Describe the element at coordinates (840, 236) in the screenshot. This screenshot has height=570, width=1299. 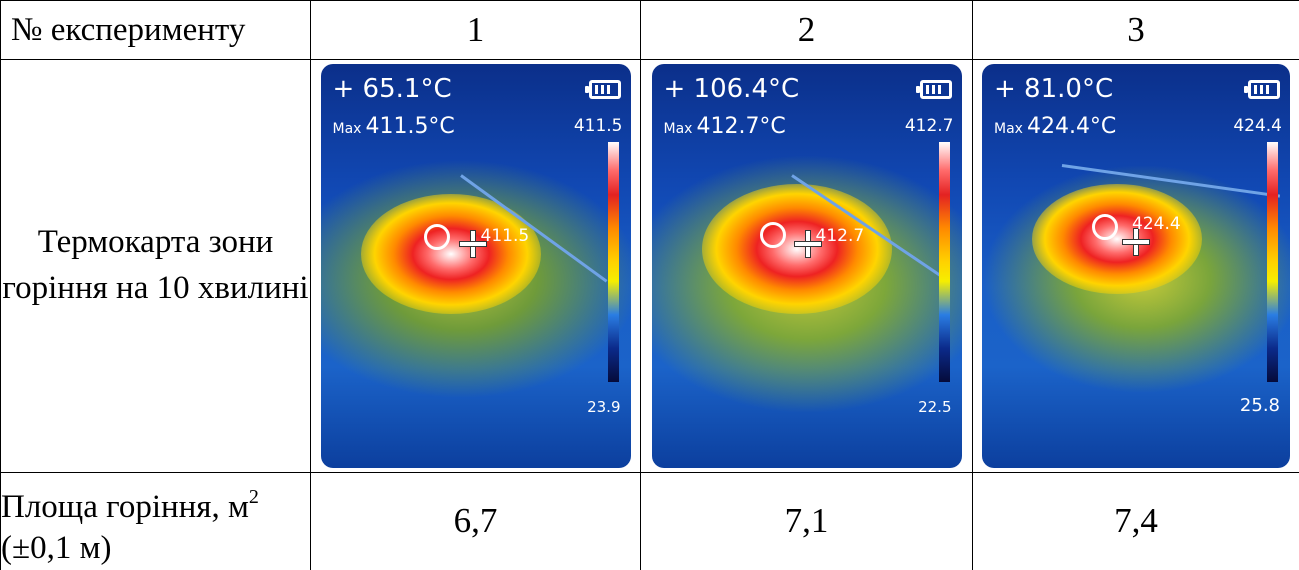
I see `spot-temperature: 412.7` at that location.